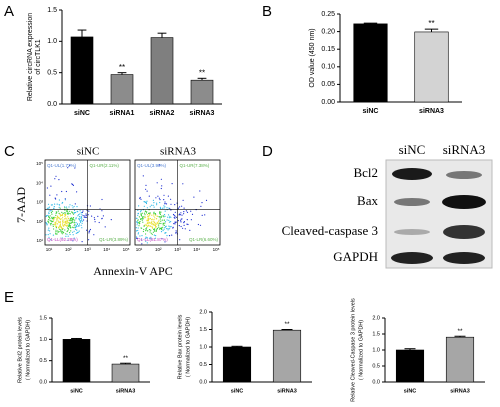  I want to click on y-tick-label: 0.5, so click(203, 365).